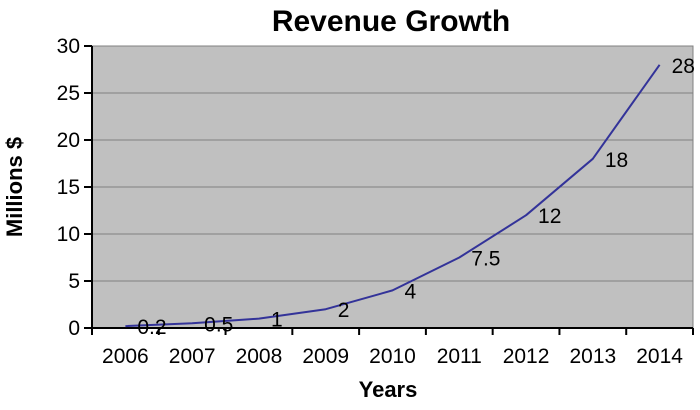 The image size is (700, 410). Describe the element at coordinates (125, 356) in the screenshot. I see `x-tick-label: 2006` at that location.